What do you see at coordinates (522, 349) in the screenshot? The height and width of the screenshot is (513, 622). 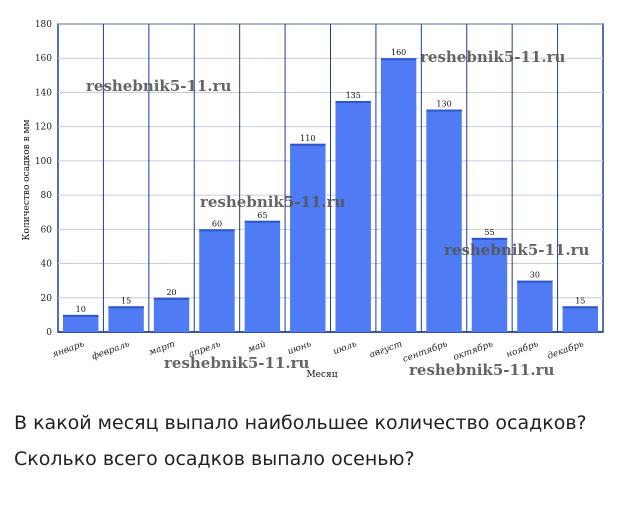 I see `x-tick-label: ноябрь` at bounding box center [522, 349].